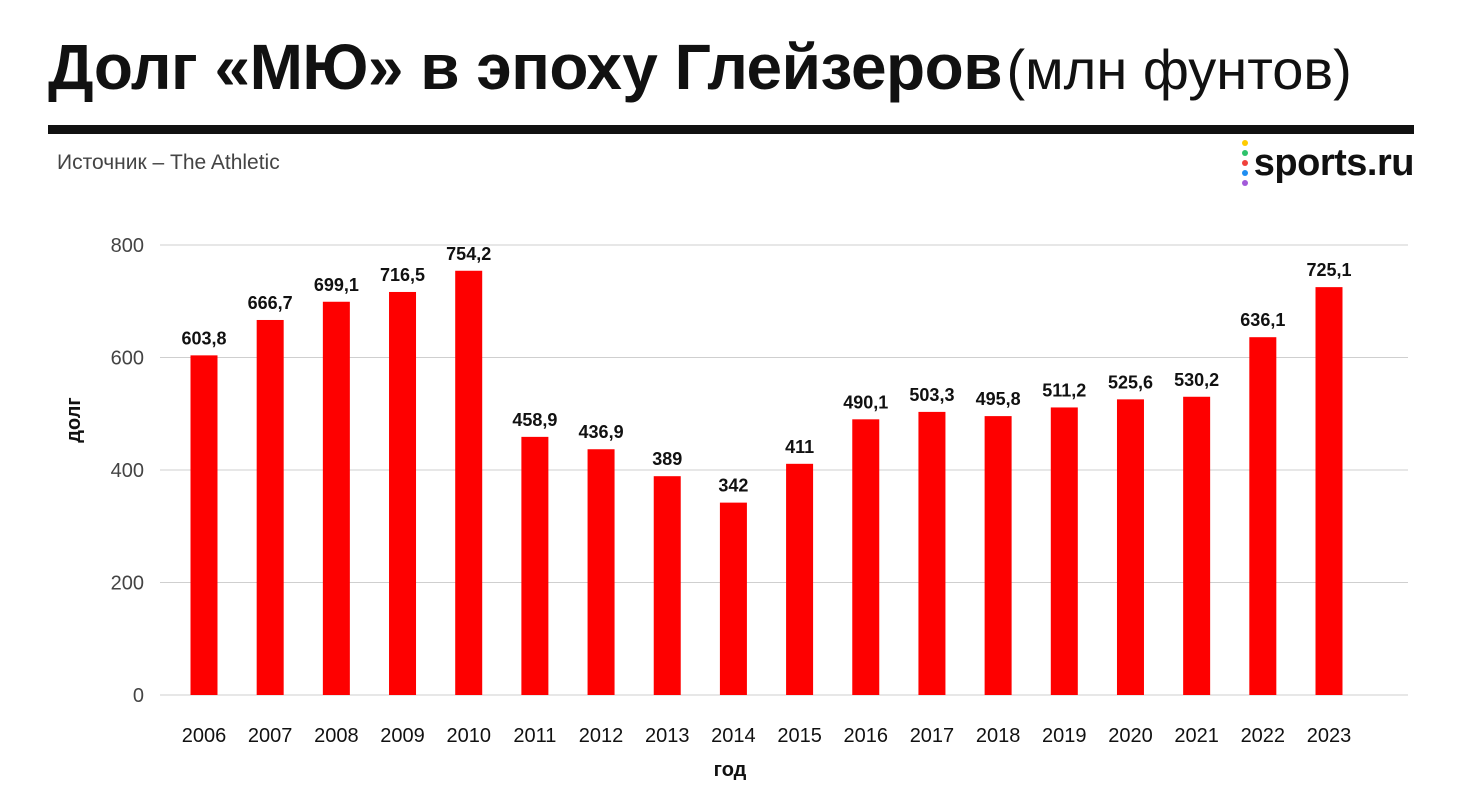 The width and height of the screenshot is (1460, 802). Describe the element at coordinates (1130, 547) in the screenshot. I see `bar-2020` at that location.